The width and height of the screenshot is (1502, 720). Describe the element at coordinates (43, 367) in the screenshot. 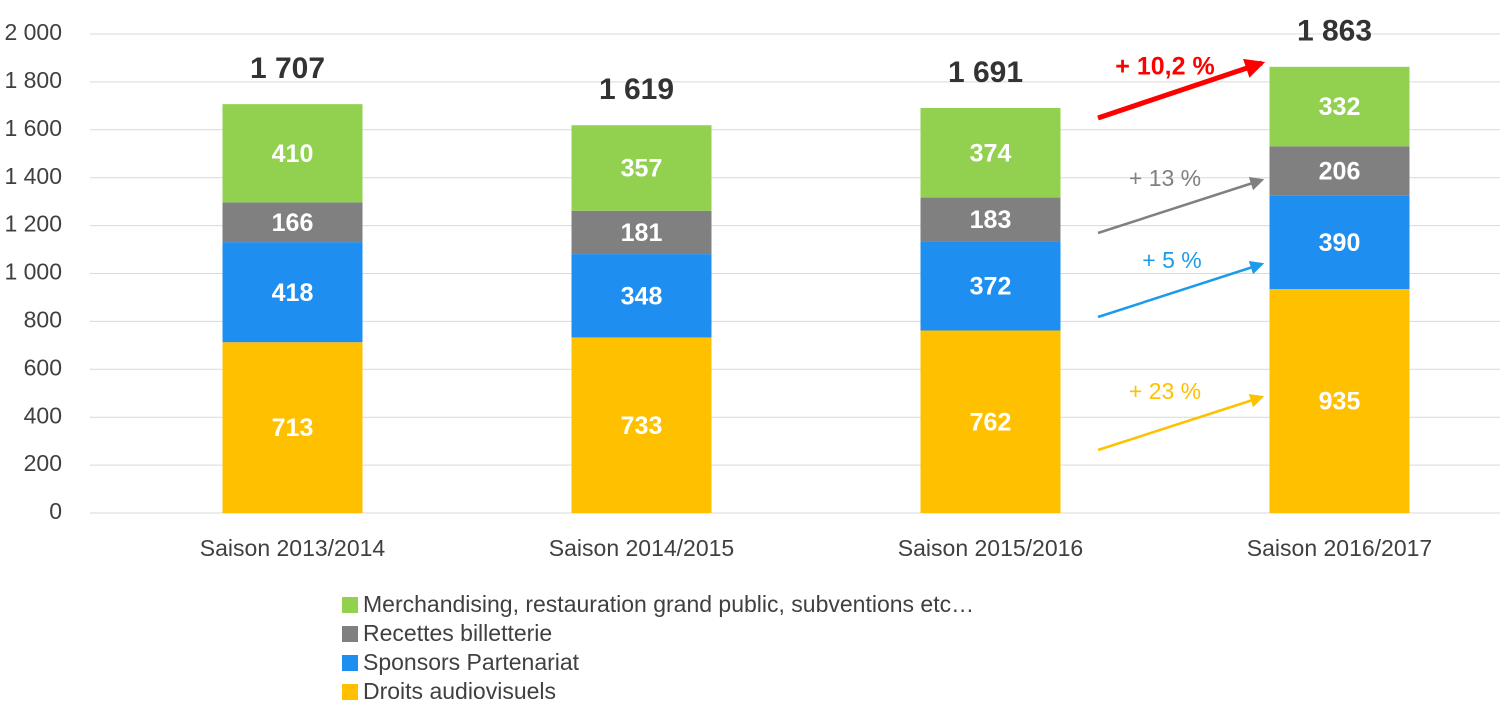

I see `y-tick-label: 600` at that location.